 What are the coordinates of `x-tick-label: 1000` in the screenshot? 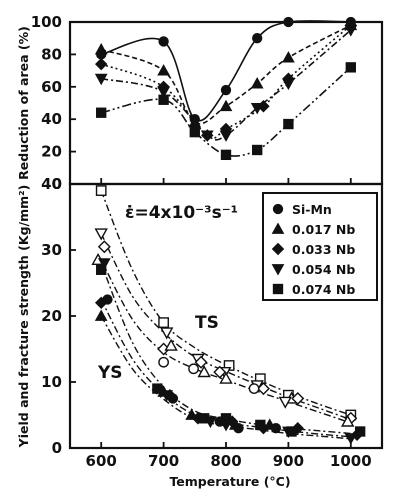 It's located at (351, 461).